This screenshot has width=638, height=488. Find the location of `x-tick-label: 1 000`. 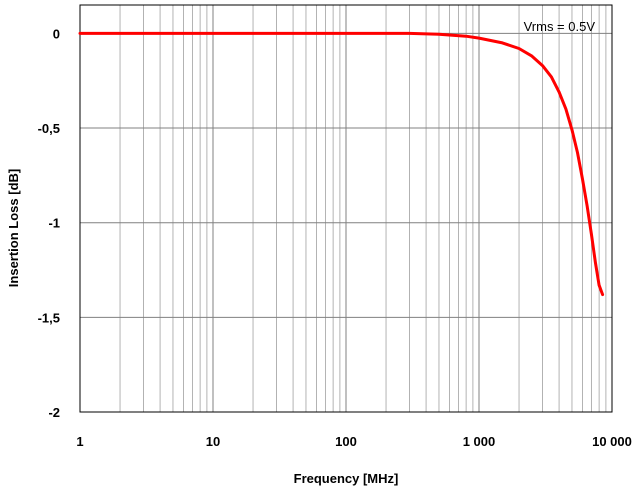

x-tick-label: 1 000 is located at coordinates (479, 441).